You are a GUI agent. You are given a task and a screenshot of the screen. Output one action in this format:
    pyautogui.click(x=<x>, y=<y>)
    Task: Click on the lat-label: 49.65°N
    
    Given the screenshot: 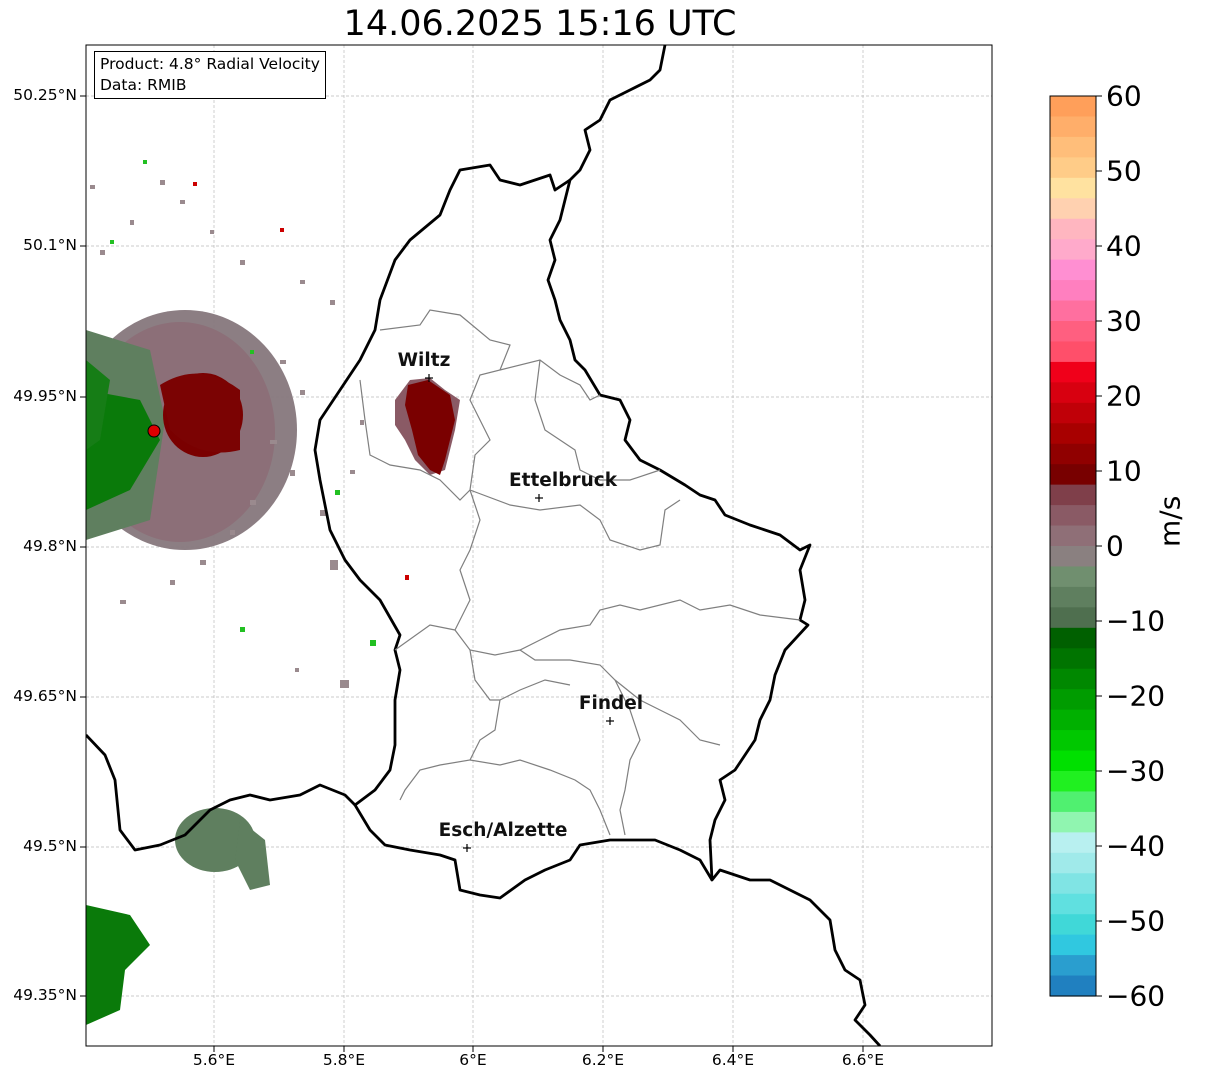 What is the action you would take?
    pyautogui.click(x=45, y=696)
    